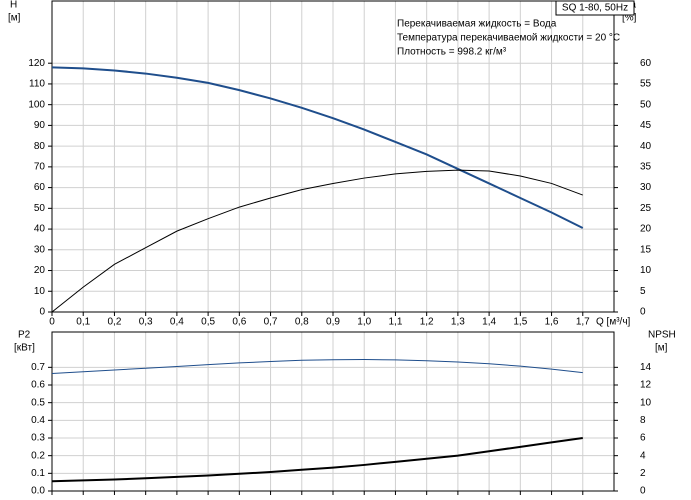 The width and height of the screenshot is (691, 500). Describe the element at coordinates (643, 420) in the screenshot. I see `y2-tick-label: 8` at that location.